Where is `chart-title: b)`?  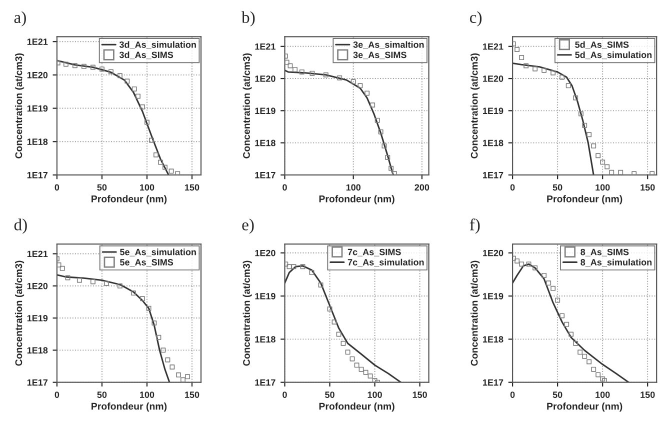
chart-title: b) is located at coordinates (248, 18).